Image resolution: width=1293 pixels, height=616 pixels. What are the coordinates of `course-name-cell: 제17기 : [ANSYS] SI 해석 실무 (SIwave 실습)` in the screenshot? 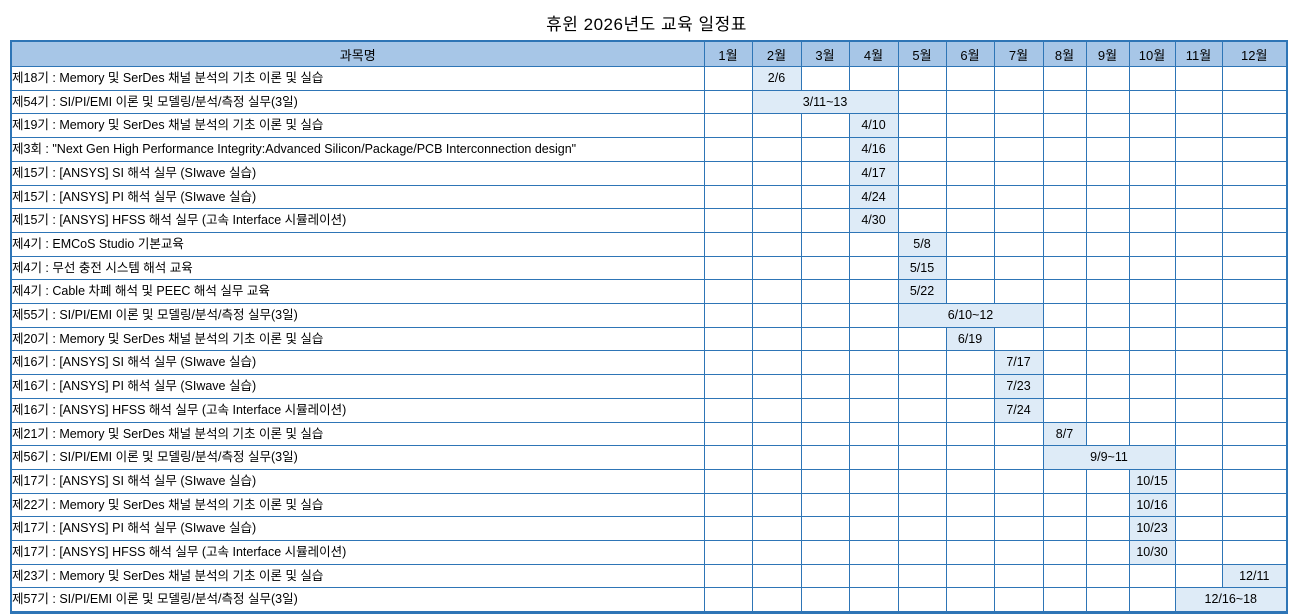 It's located at (357, 481).